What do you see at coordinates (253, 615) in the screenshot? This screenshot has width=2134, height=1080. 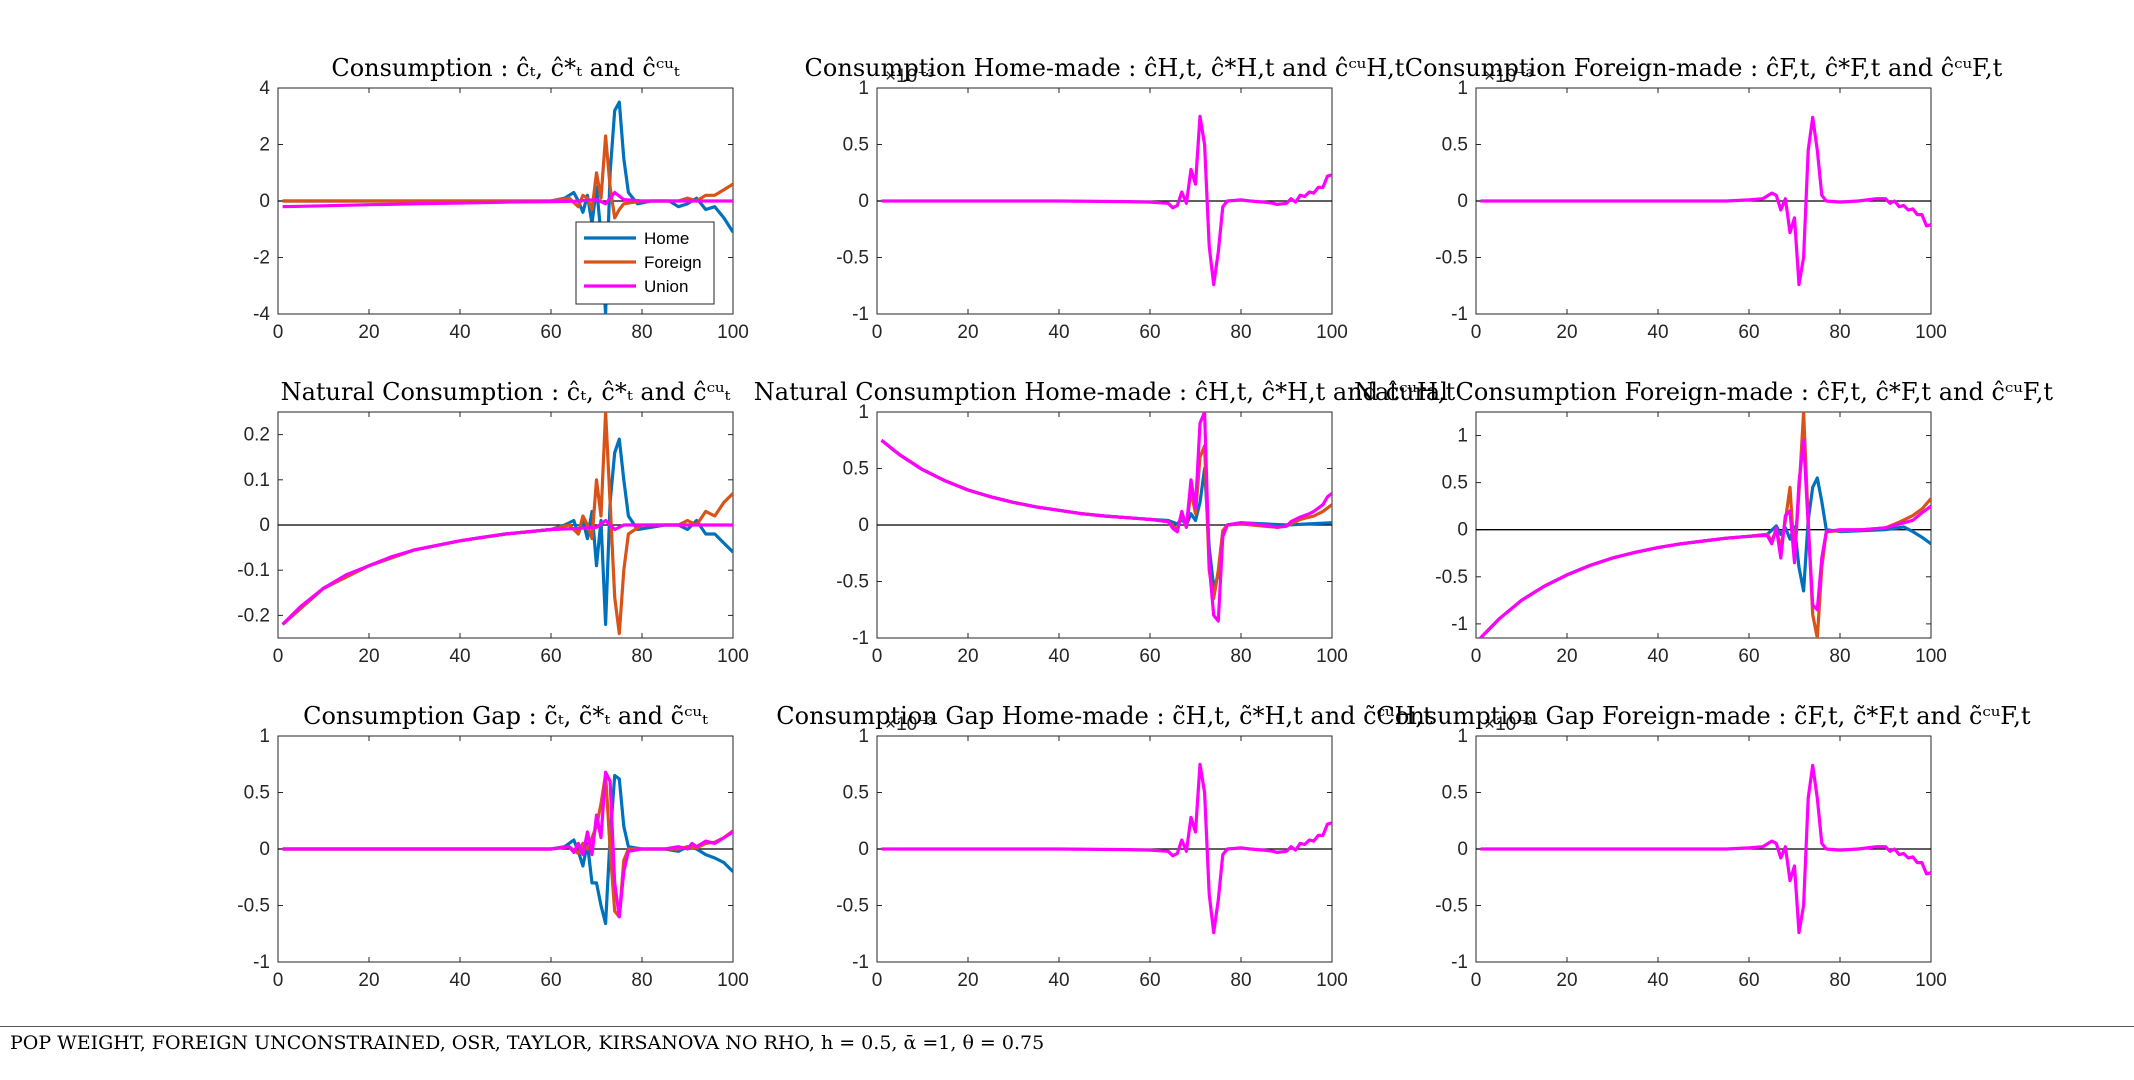 I see `y-tick-label: -0.2` at bounding box center [253, 615].